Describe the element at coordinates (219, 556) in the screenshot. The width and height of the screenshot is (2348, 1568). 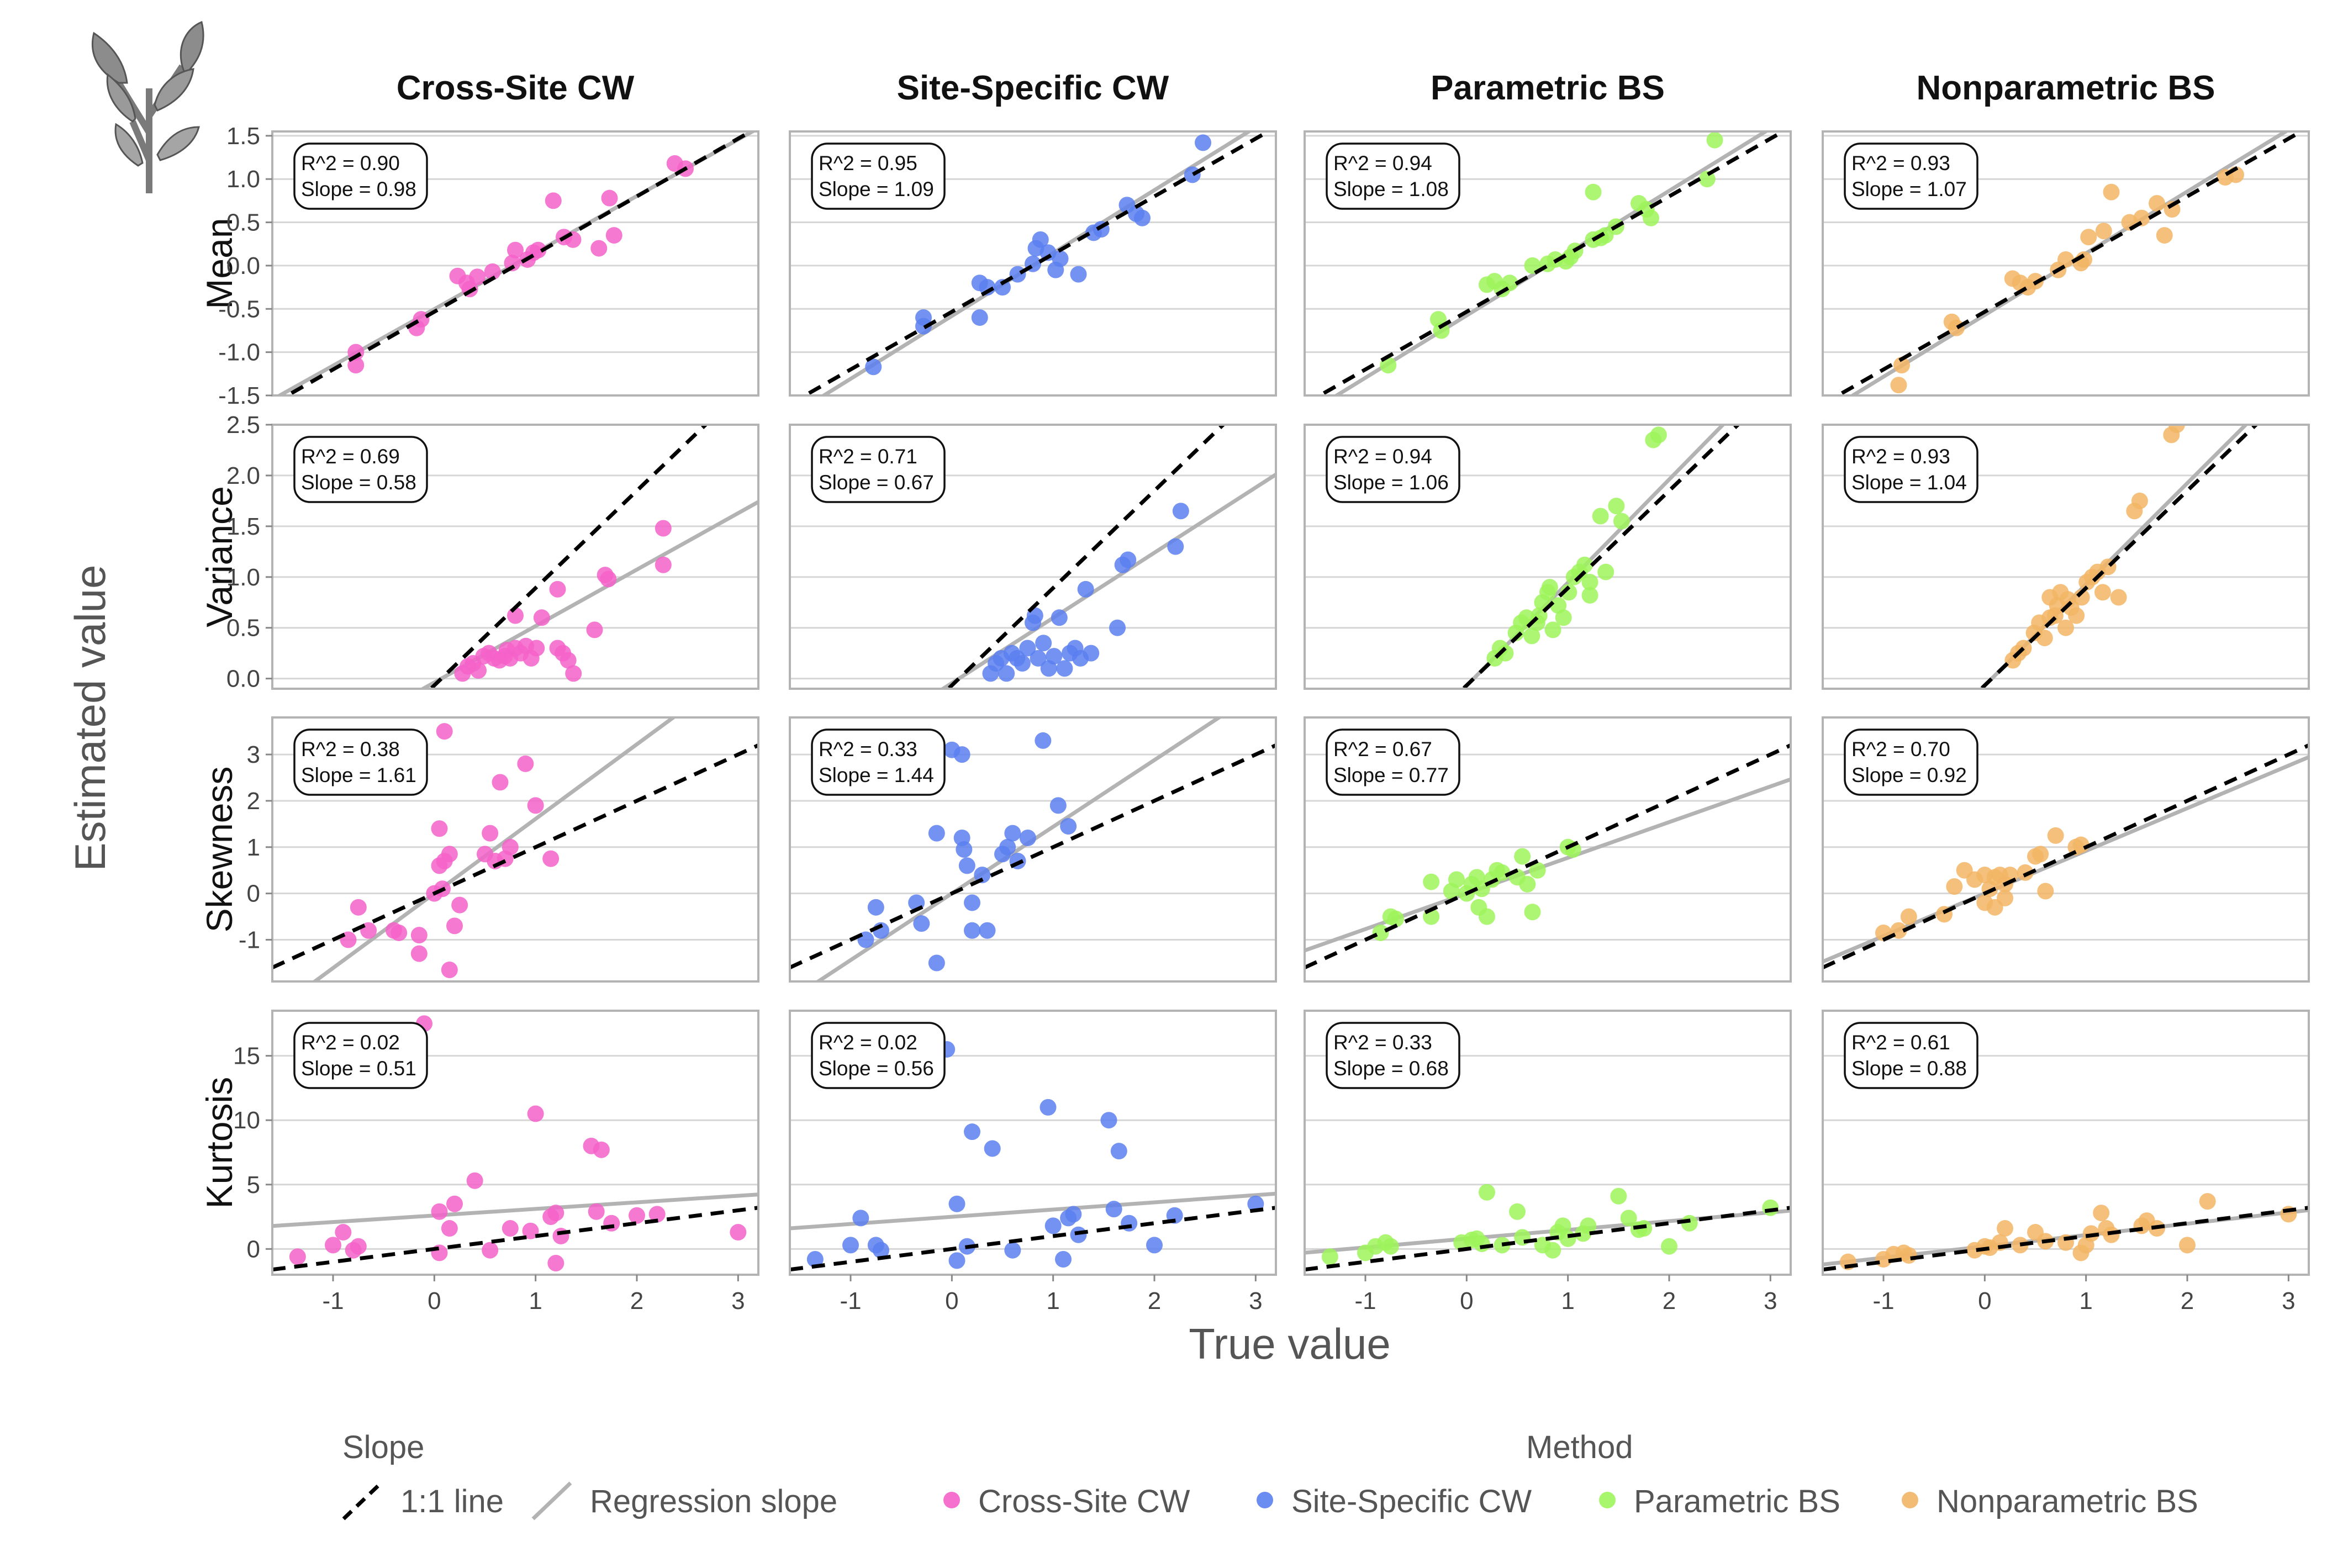
I see `row-title-variance: Variance` at that location.